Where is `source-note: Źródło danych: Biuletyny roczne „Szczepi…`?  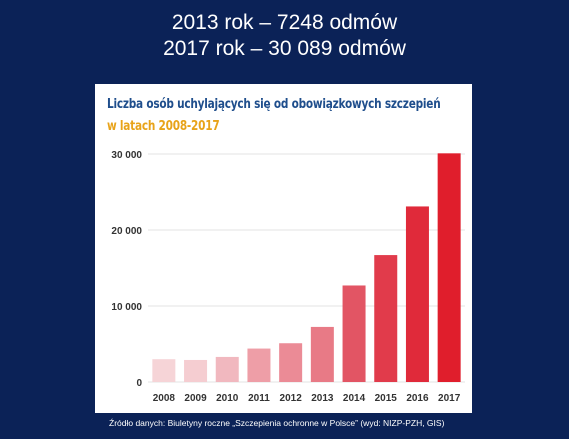
source-note: Źródło danych: Biuletyny roczne „Szczepi… is located at coordinates (277, 423).